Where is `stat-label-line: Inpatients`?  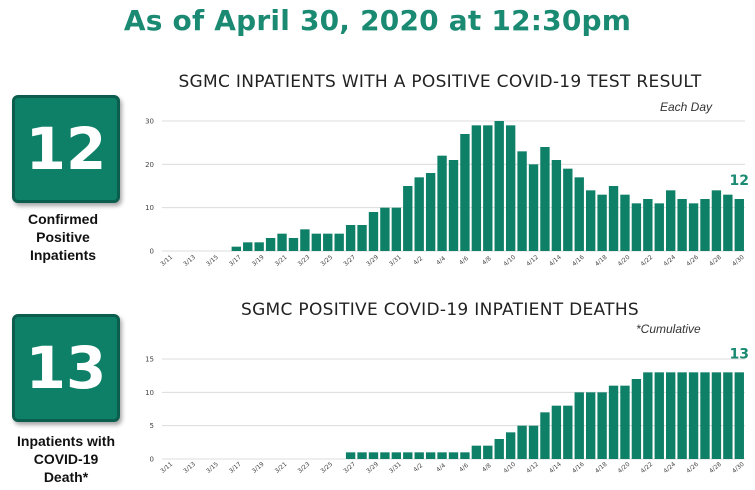 stat-label-line: Inpatients is located at coordinates (63, 255).